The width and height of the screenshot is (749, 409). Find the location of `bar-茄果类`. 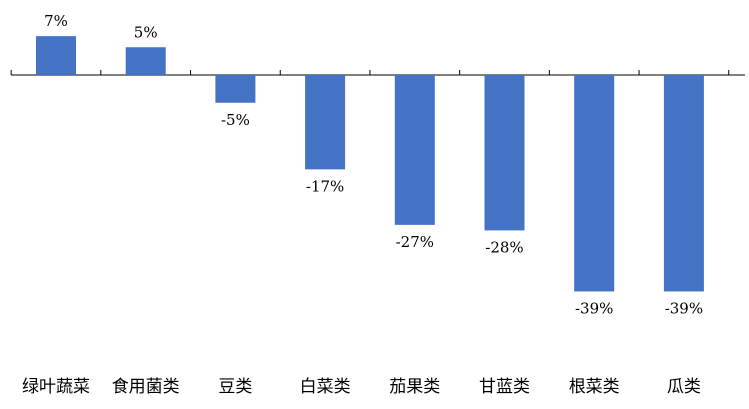

bar-茄果类 is located at coordinates (414, 150).